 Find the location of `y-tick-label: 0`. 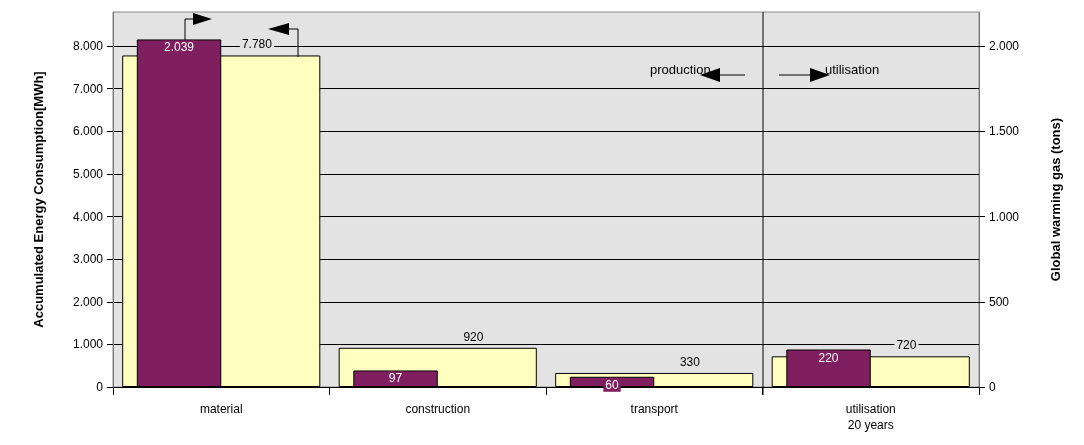

y-tick-label: 0 is located at coordinates (100, 387).